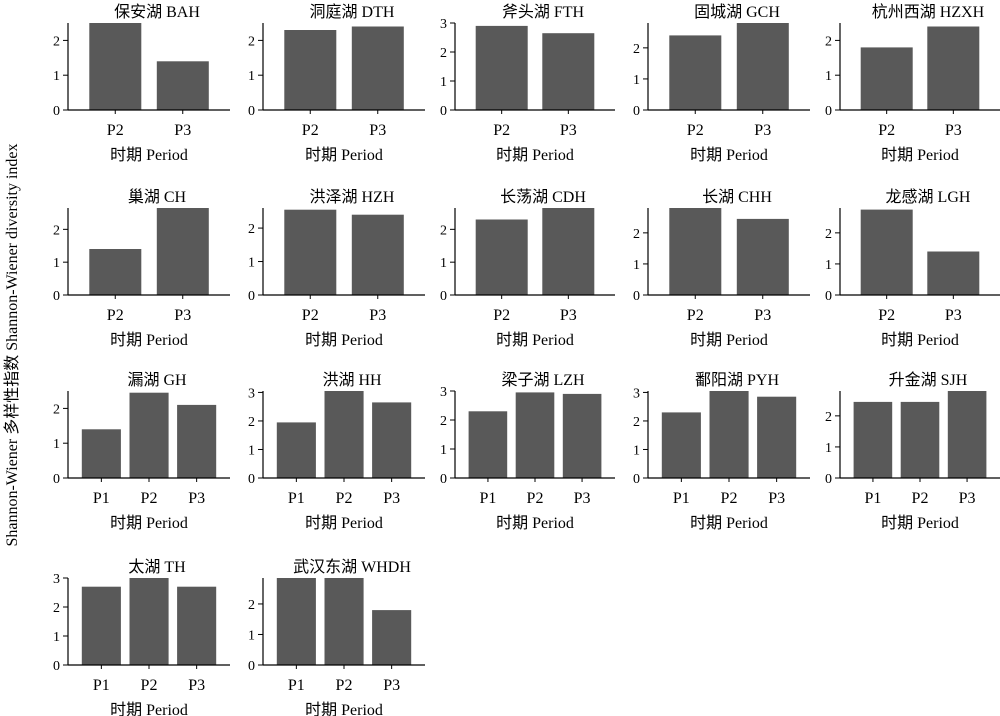 This screenshot has width=1000, height=716. I want to click on chart-panel: 太湖 TH P1 P2 P3 0 1 2 3 时期 Period, so click(141, 637).